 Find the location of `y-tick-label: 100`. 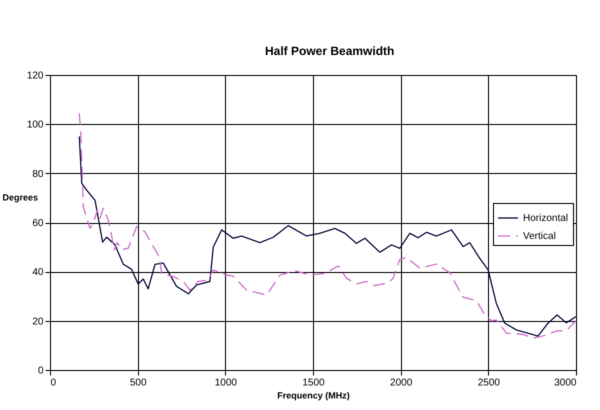

y-tick-label: 100 is located at coordinates (35, 125).